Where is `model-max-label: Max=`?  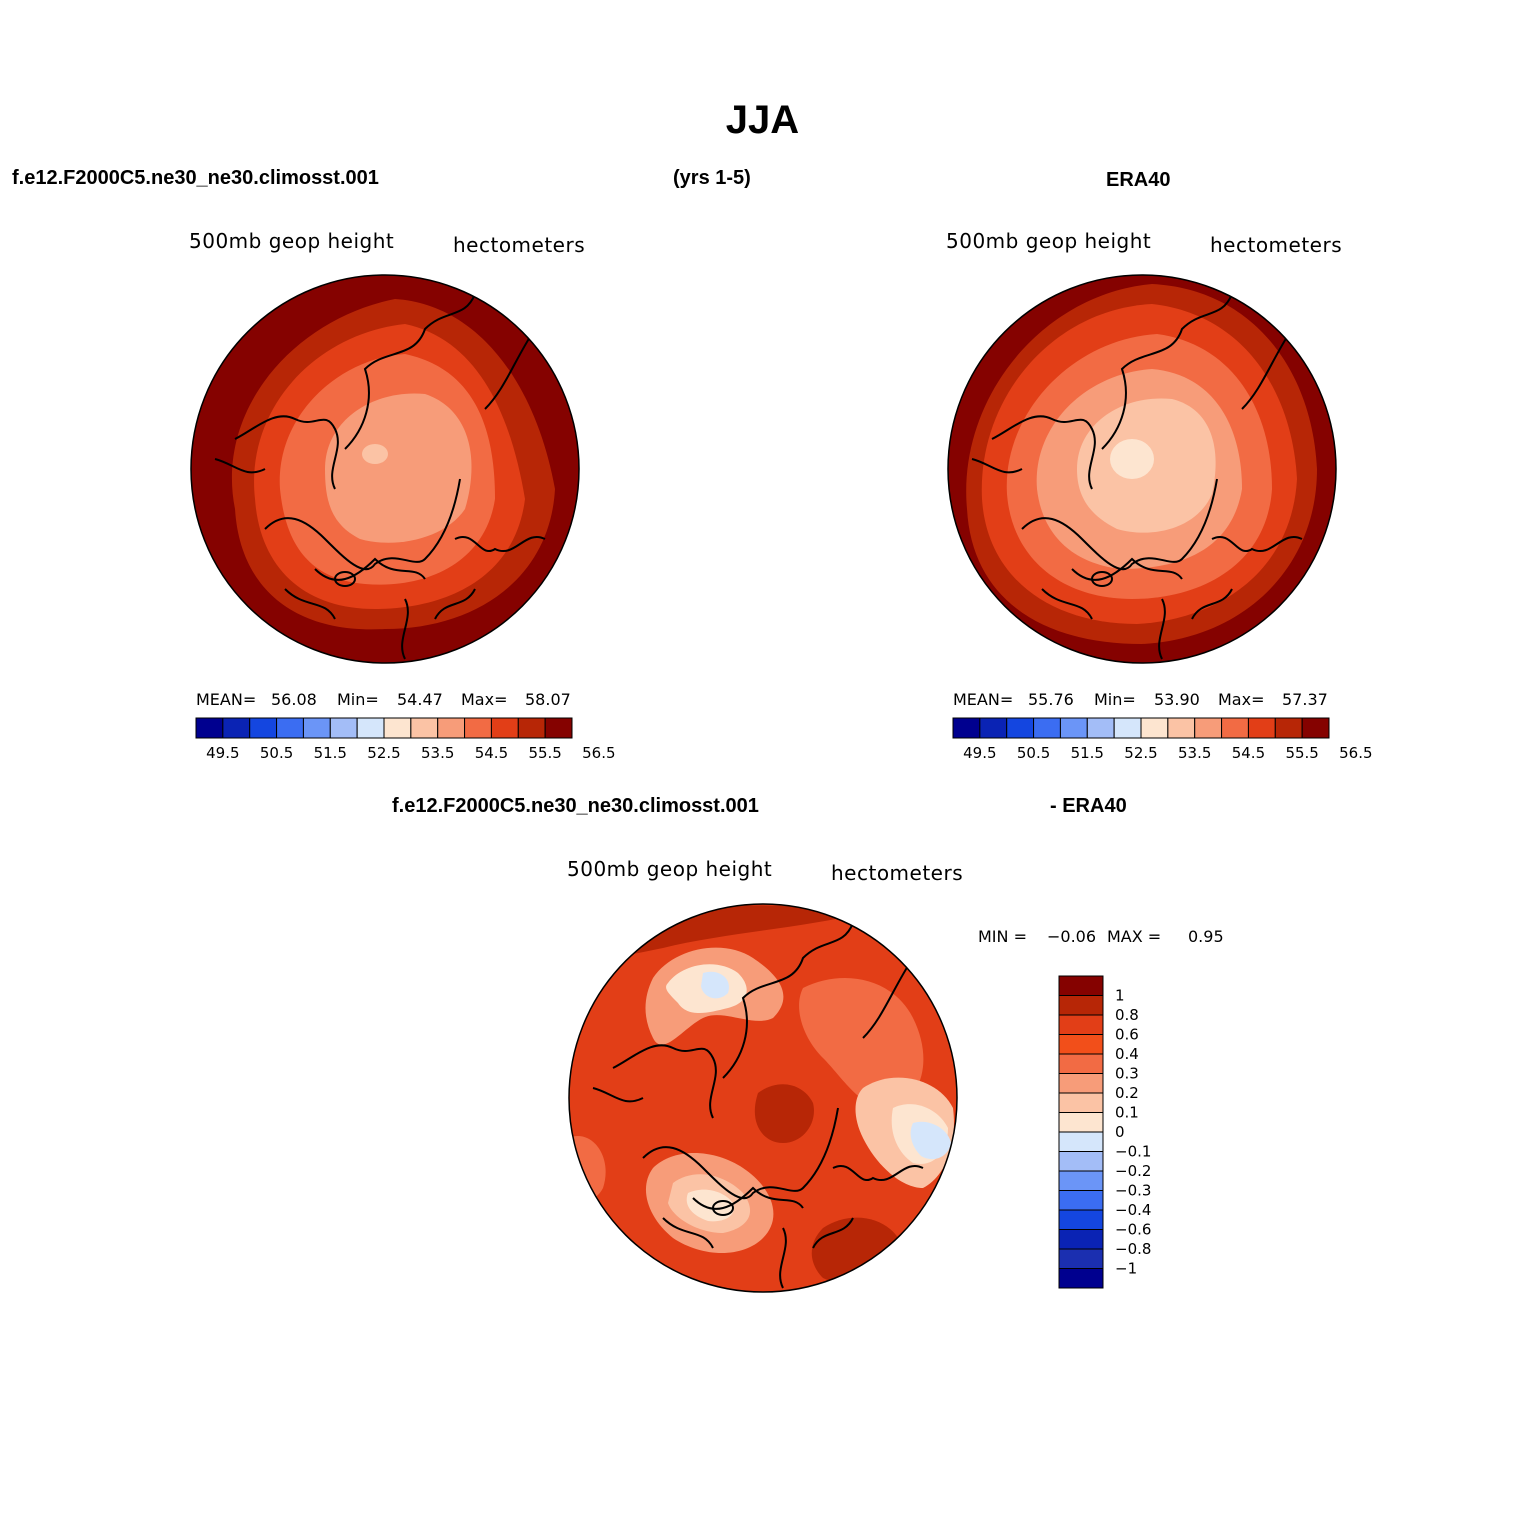 model-max-label: Max= is located at coordinates (484, 699).